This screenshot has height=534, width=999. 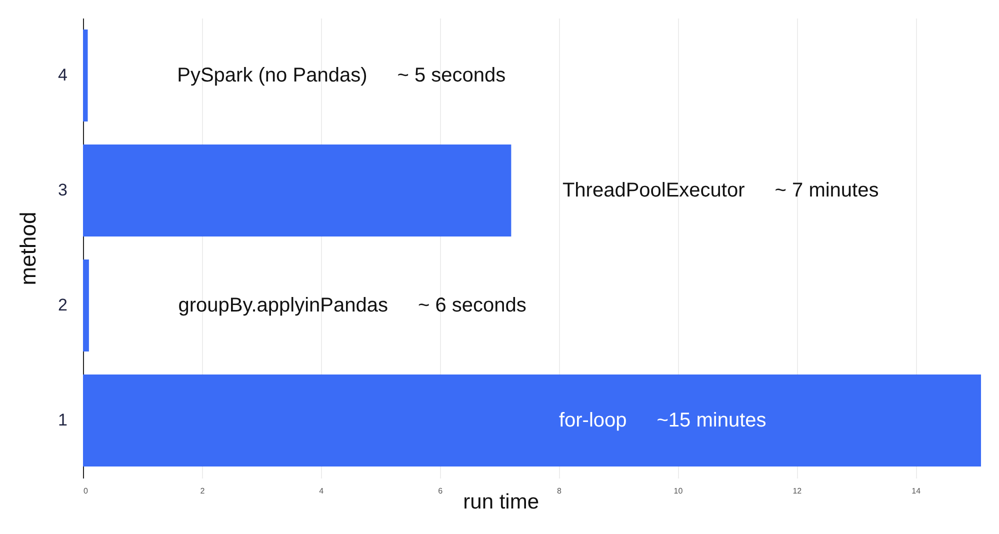 What do you see at coordinates (797, 491) in the screenshot?
I see `x-tick-label: 12` at bounding box center [797, 491].